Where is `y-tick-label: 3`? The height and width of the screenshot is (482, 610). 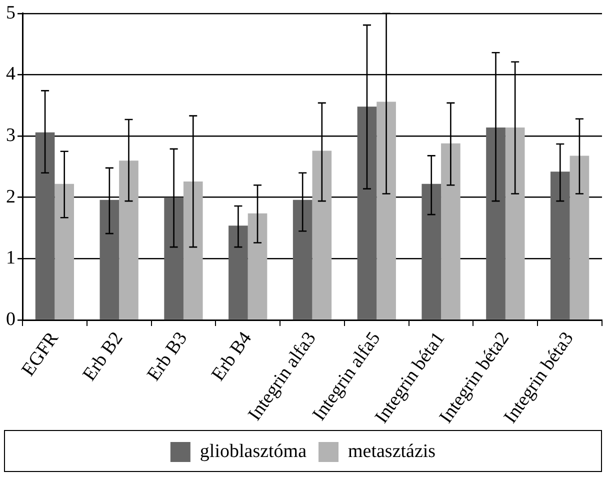 y-tick-label: 3 is located at coordinates (11, 135).